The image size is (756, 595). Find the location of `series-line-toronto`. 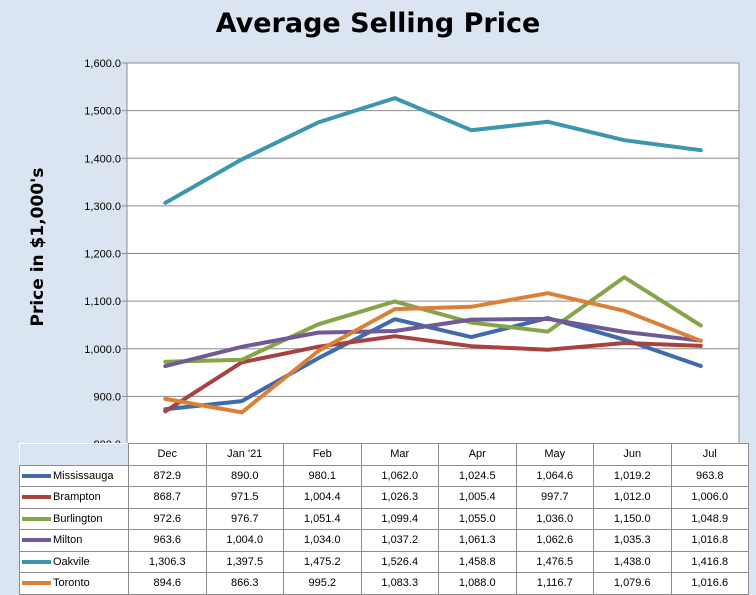

series-line-toronto is located at coordinates (433, 353).